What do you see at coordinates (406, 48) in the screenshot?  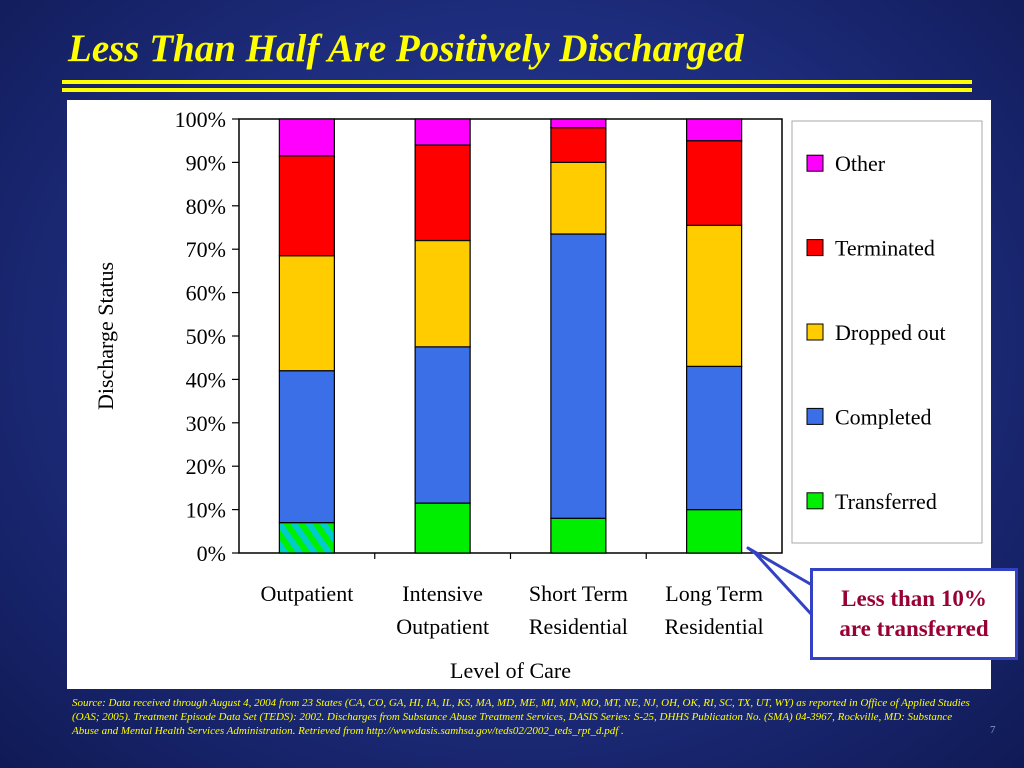 I see `slide-title: Less Than Half Are Positively Discharged` at bounding box center [406, 48].